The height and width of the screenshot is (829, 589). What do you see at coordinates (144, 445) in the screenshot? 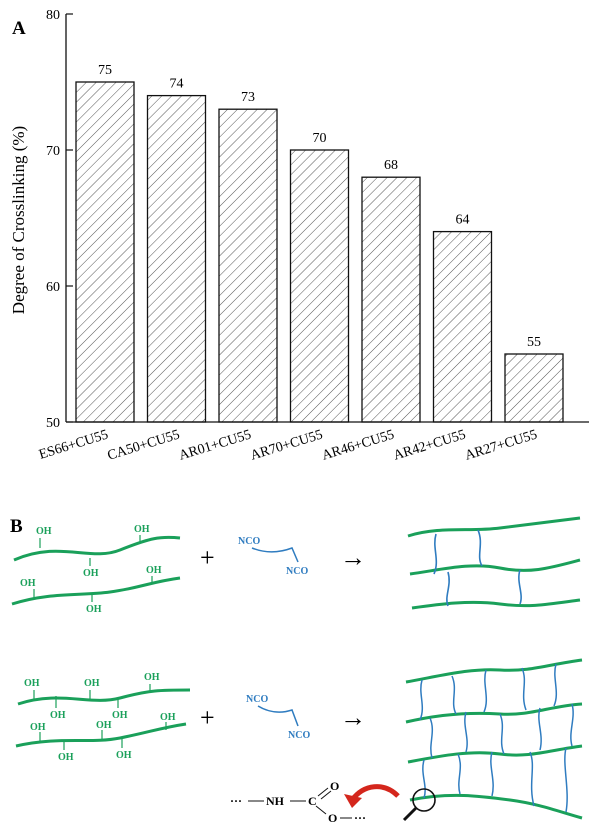
I see `x-category-label: CA50+CU55` at bounding box center [144, 445].